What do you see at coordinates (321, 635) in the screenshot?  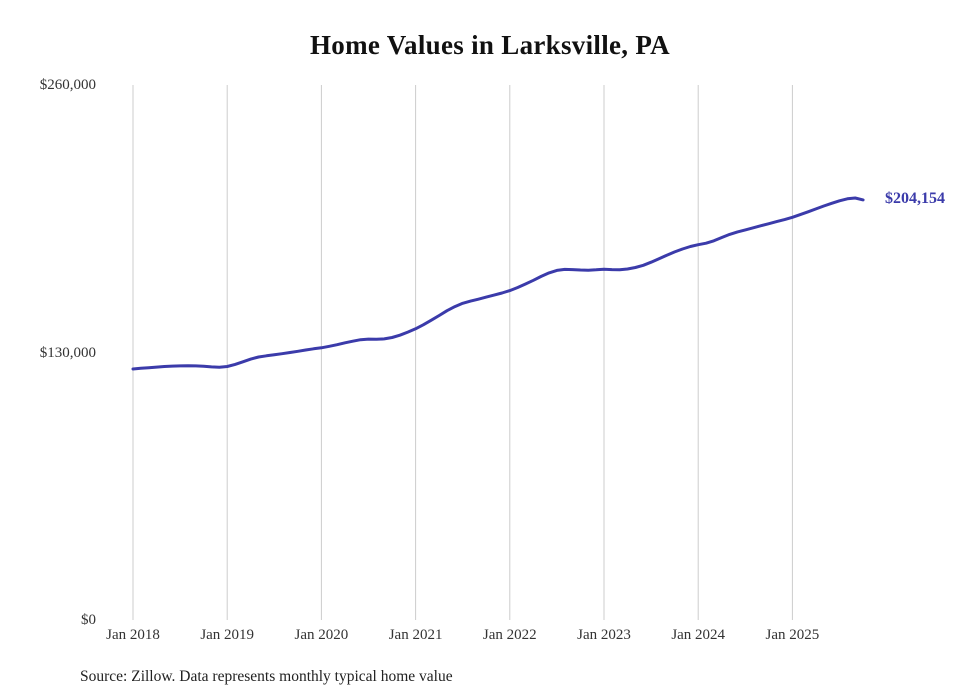 I see `x-axis-label: Jan 2020` at bounding box center [321, 635].